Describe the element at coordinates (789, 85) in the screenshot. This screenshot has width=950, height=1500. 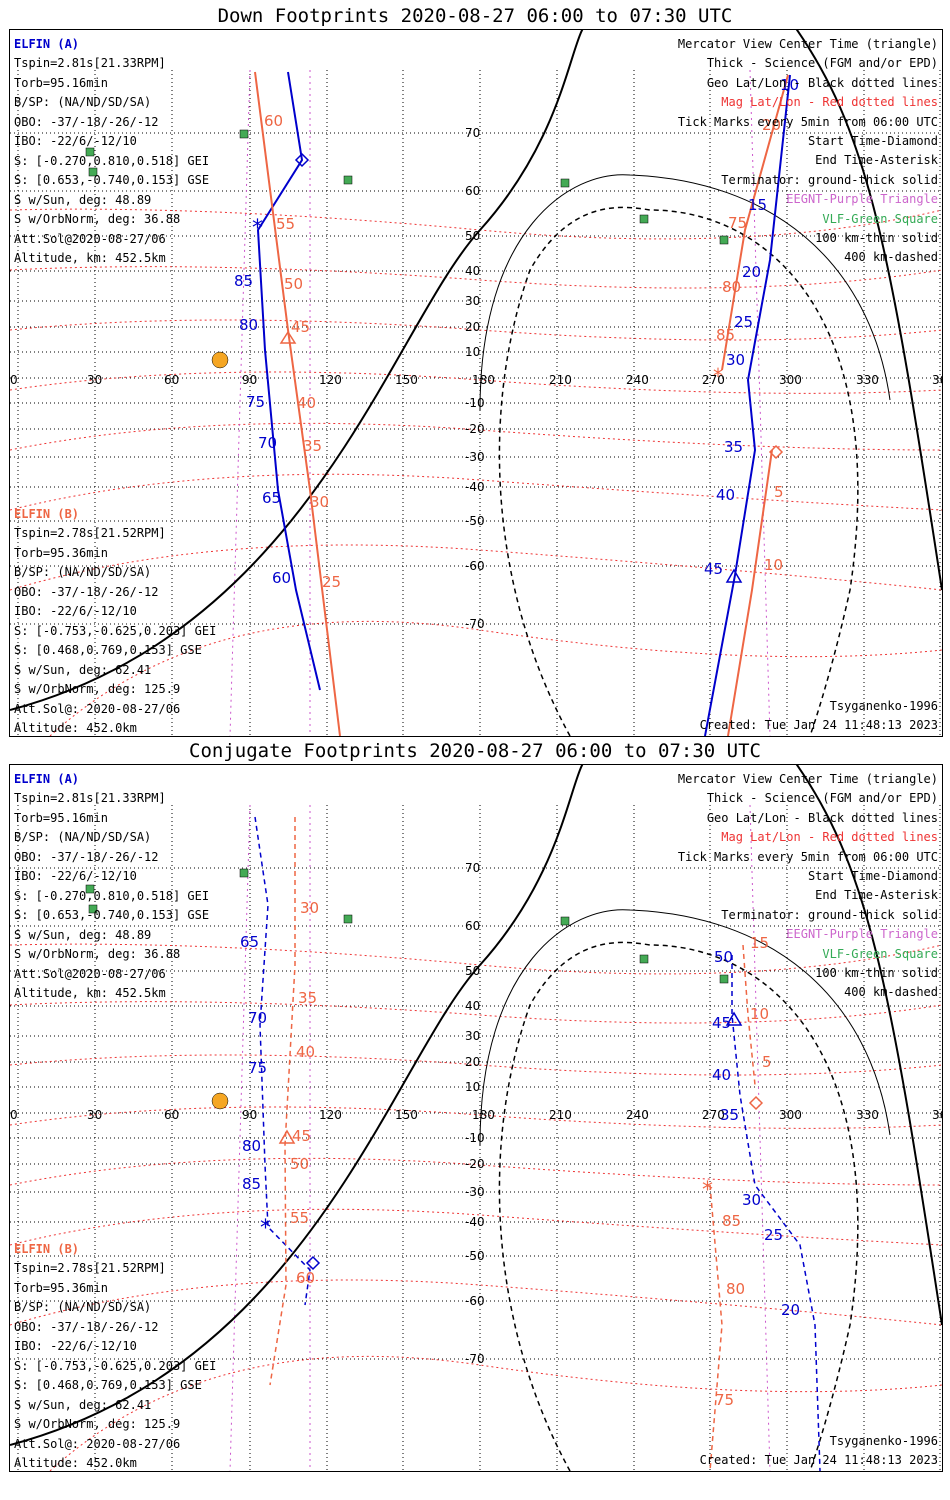
I see `track-a-time-label: 10` at that location.